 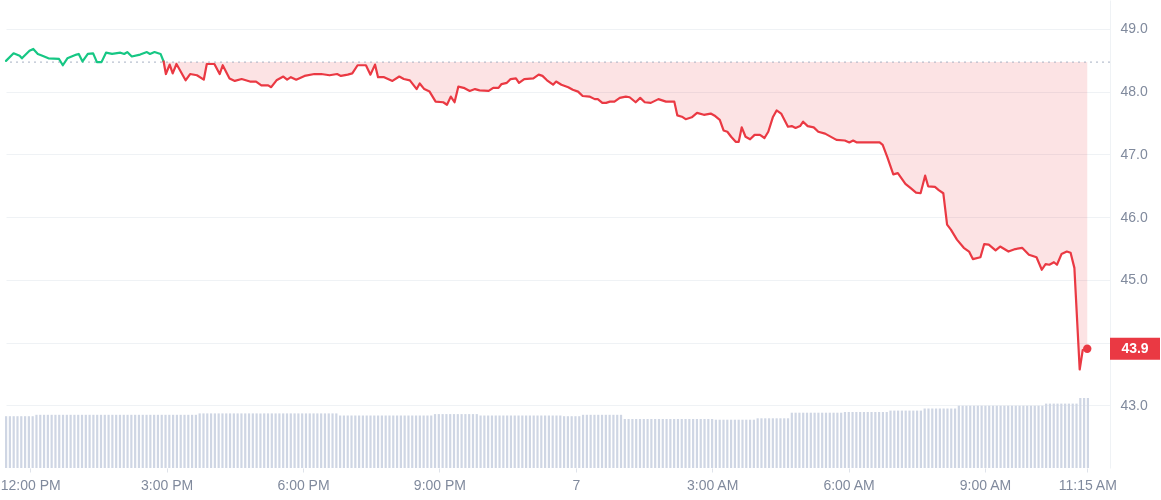 What do you see at coordinates (1134, 91) in the screenshot?
I see `y-tick-label: 48.0` at bounding box center [1134, 91].